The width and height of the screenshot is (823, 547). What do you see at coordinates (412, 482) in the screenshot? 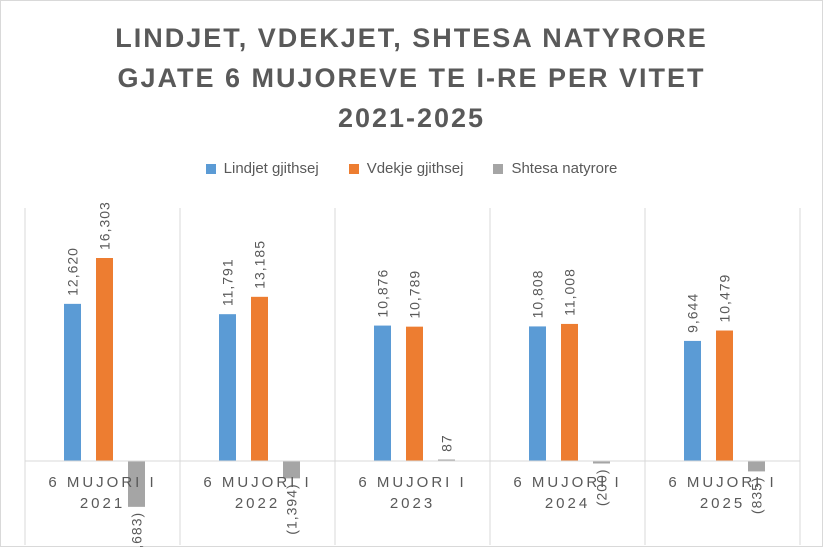
I see `category-label-3-line-1: 6 MUJORI I` at bounding box center [412, 482].